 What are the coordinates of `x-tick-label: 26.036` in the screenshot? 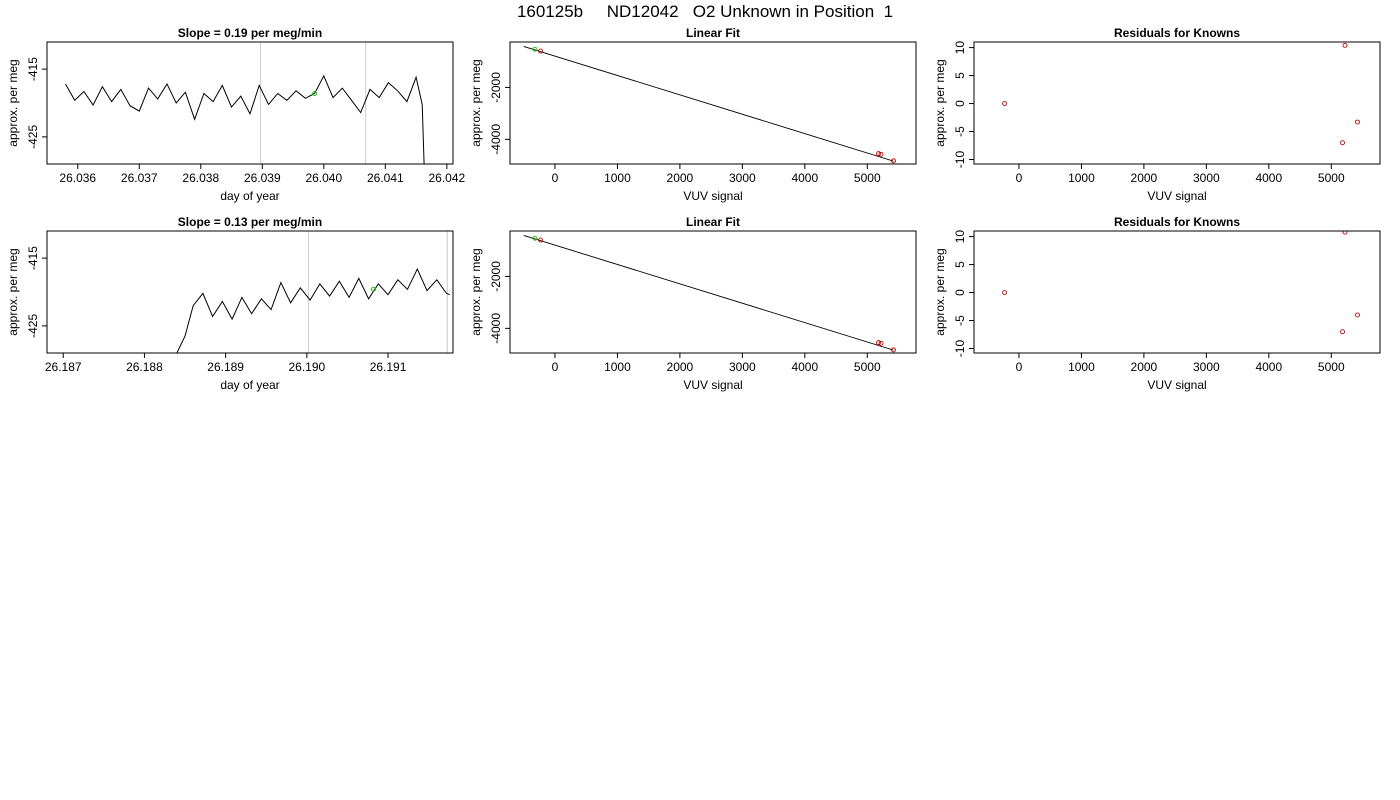 It's located at (77, 178).